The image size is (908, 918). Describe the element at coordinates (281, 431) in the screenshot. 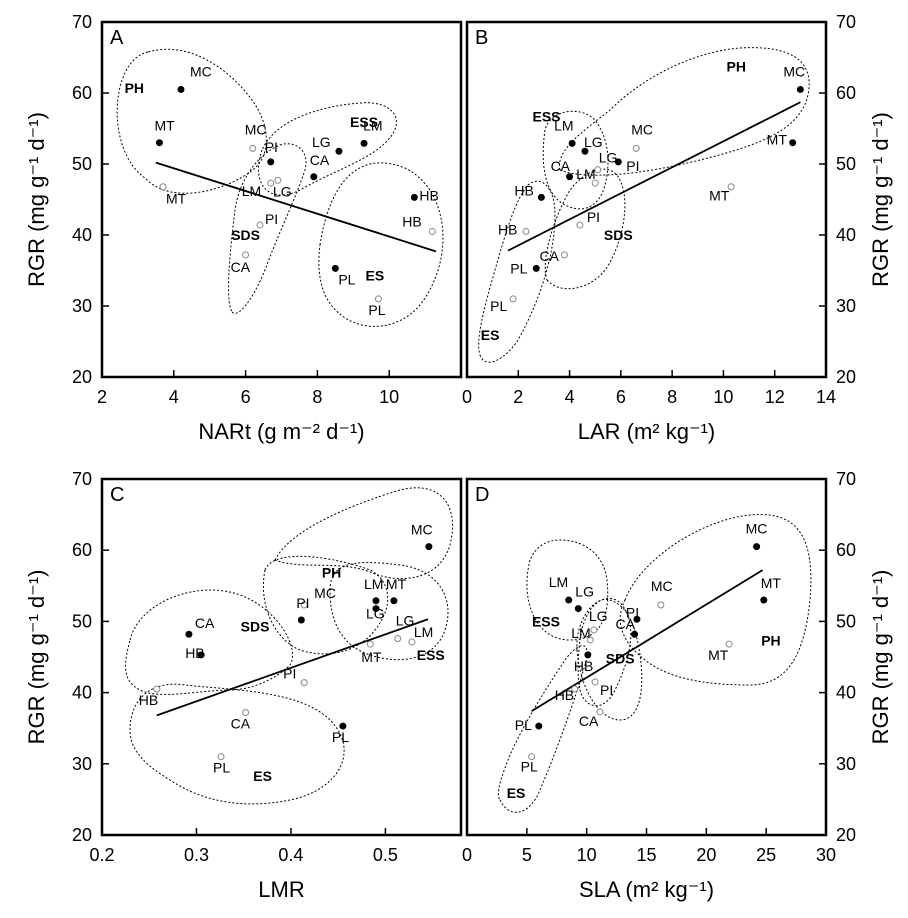

I see `x-axis-label: NARt (g m⁻² d⁻¹)` at that location.